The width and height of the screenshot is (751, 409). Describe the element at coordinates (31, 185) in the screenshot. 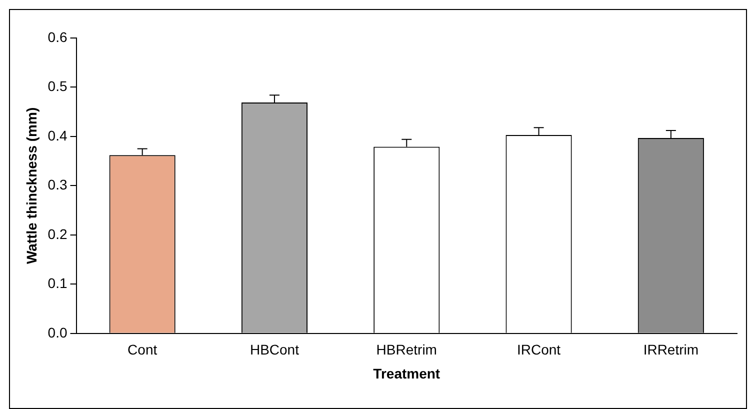

I see `y-axis-title: Wattle thinckness (mm)` at that location.